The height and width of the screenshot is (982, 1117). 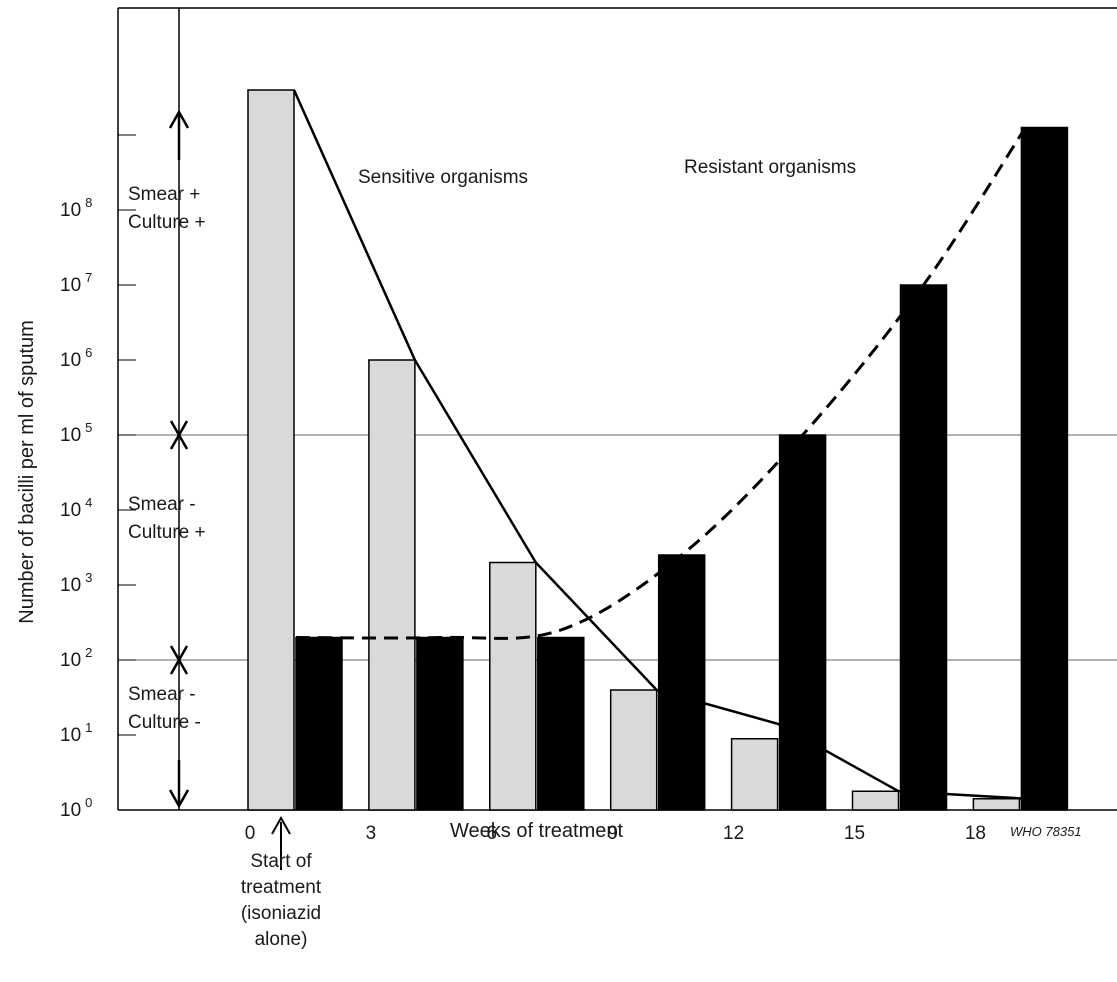 What do you see at coordinates (281, 887) in the screenshot?
I see `annotation-line-2: treatment` at bounding box center [281, 887].